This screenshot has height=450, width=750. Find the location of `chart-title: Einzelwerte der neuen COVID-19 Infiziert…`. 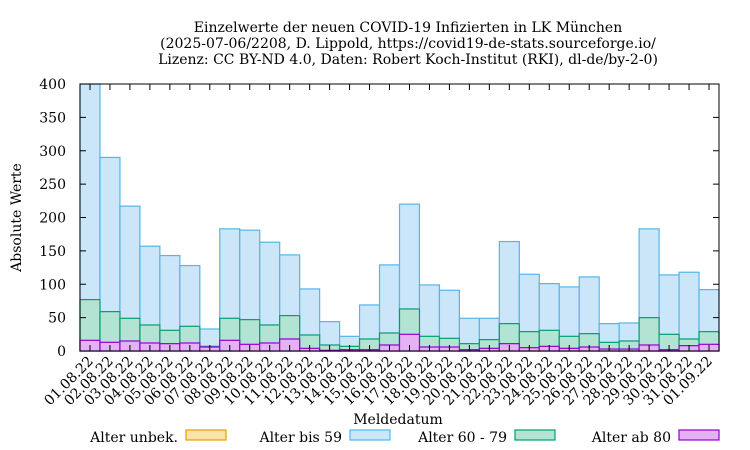

chart-title: Einzelwerte der neuen COVID-19 Infiziert… is located at coordinates (408, 44).